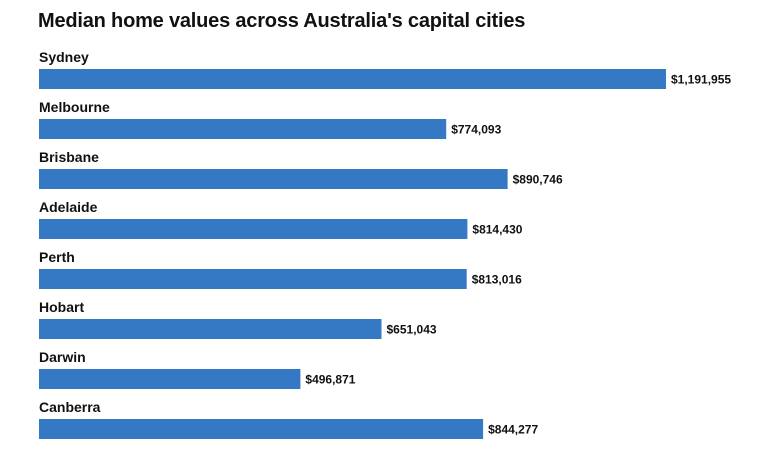 Image resolution: width=774 pixels, height=458 pixels. I want to click on bar-group-hobart: Hobart $651,043, so click(238, 319).